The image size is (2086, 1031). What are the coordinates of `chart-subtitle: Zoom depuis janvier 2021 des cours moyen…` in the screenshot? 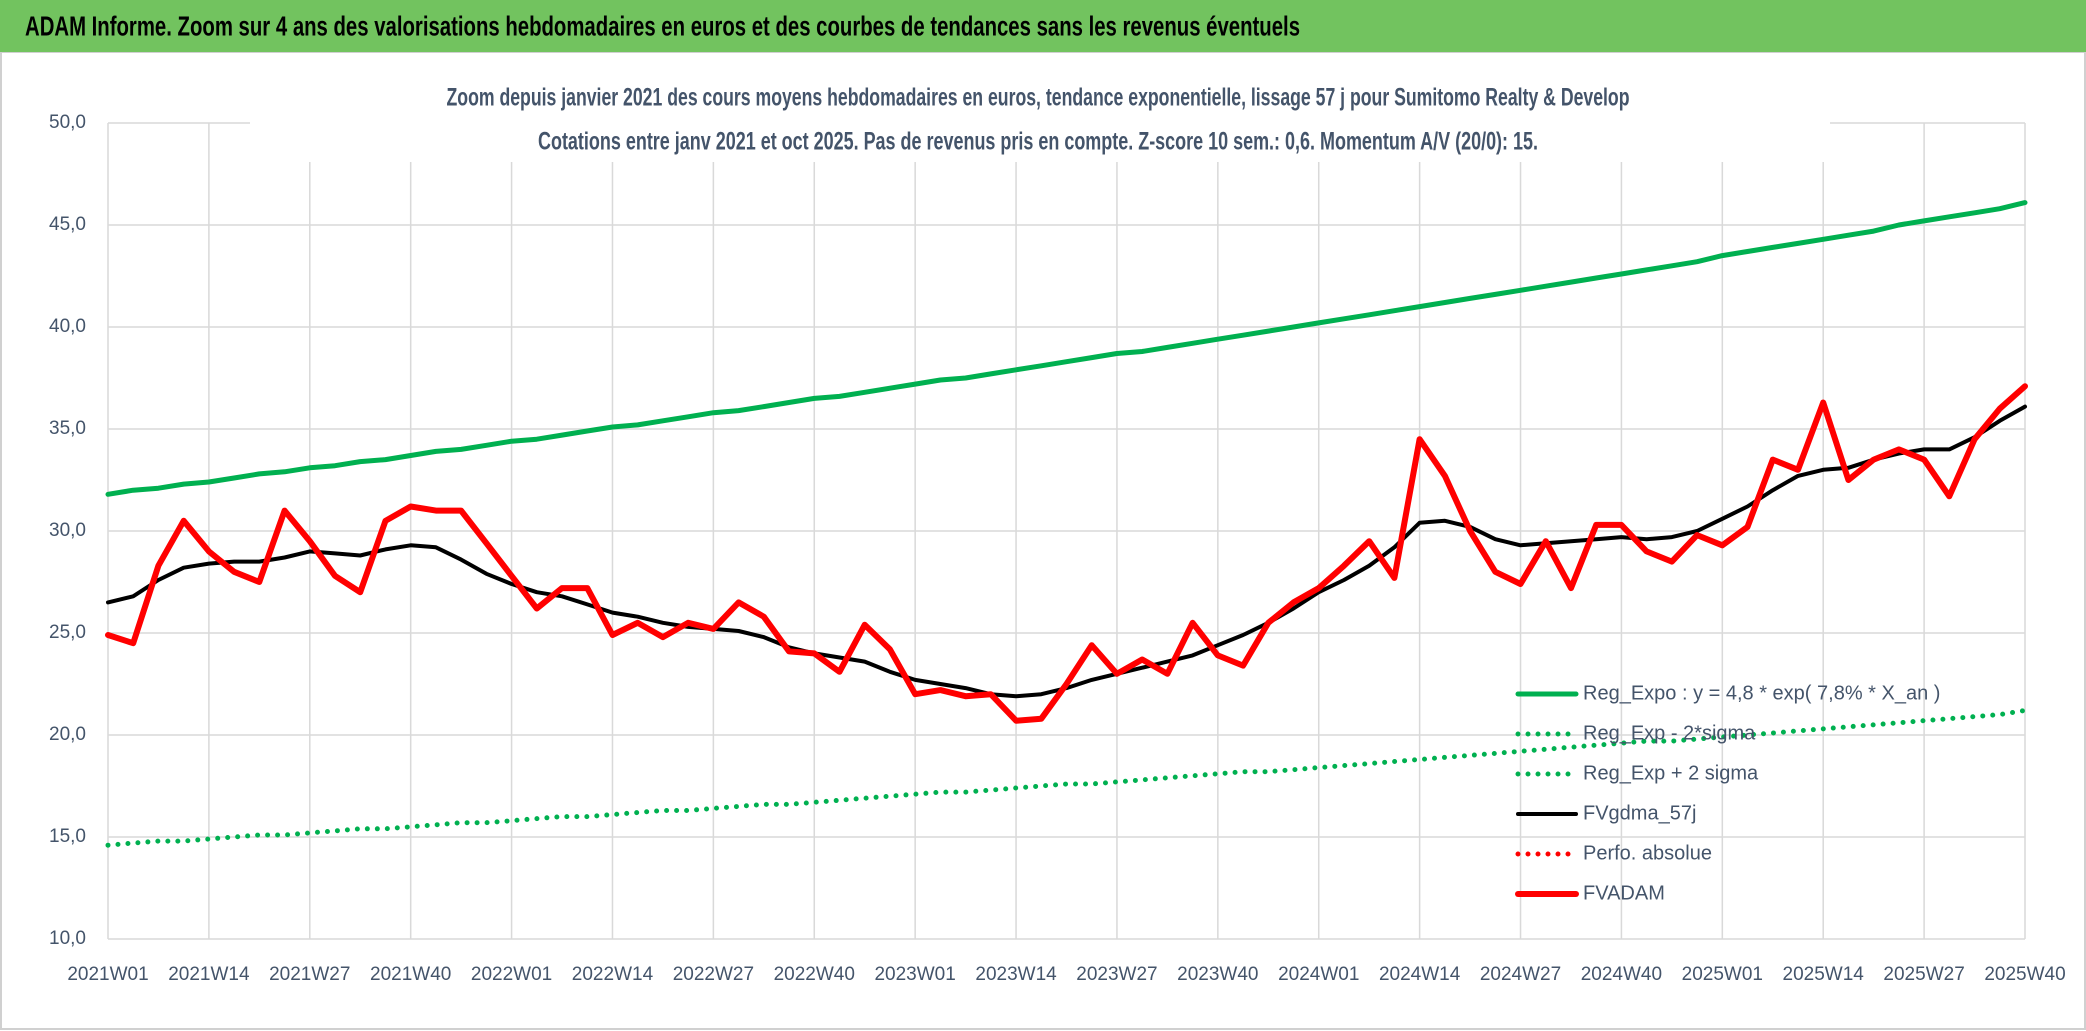 It's located at (1038, 98).